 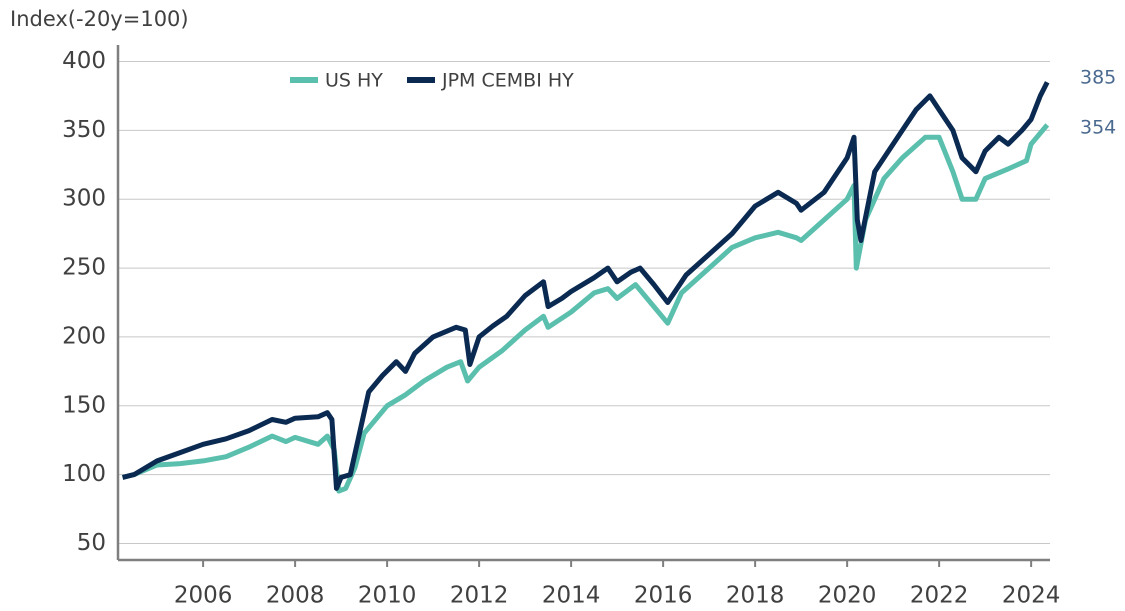 I want to click on x-tick-label: 2016, so click(x=663, y=596).